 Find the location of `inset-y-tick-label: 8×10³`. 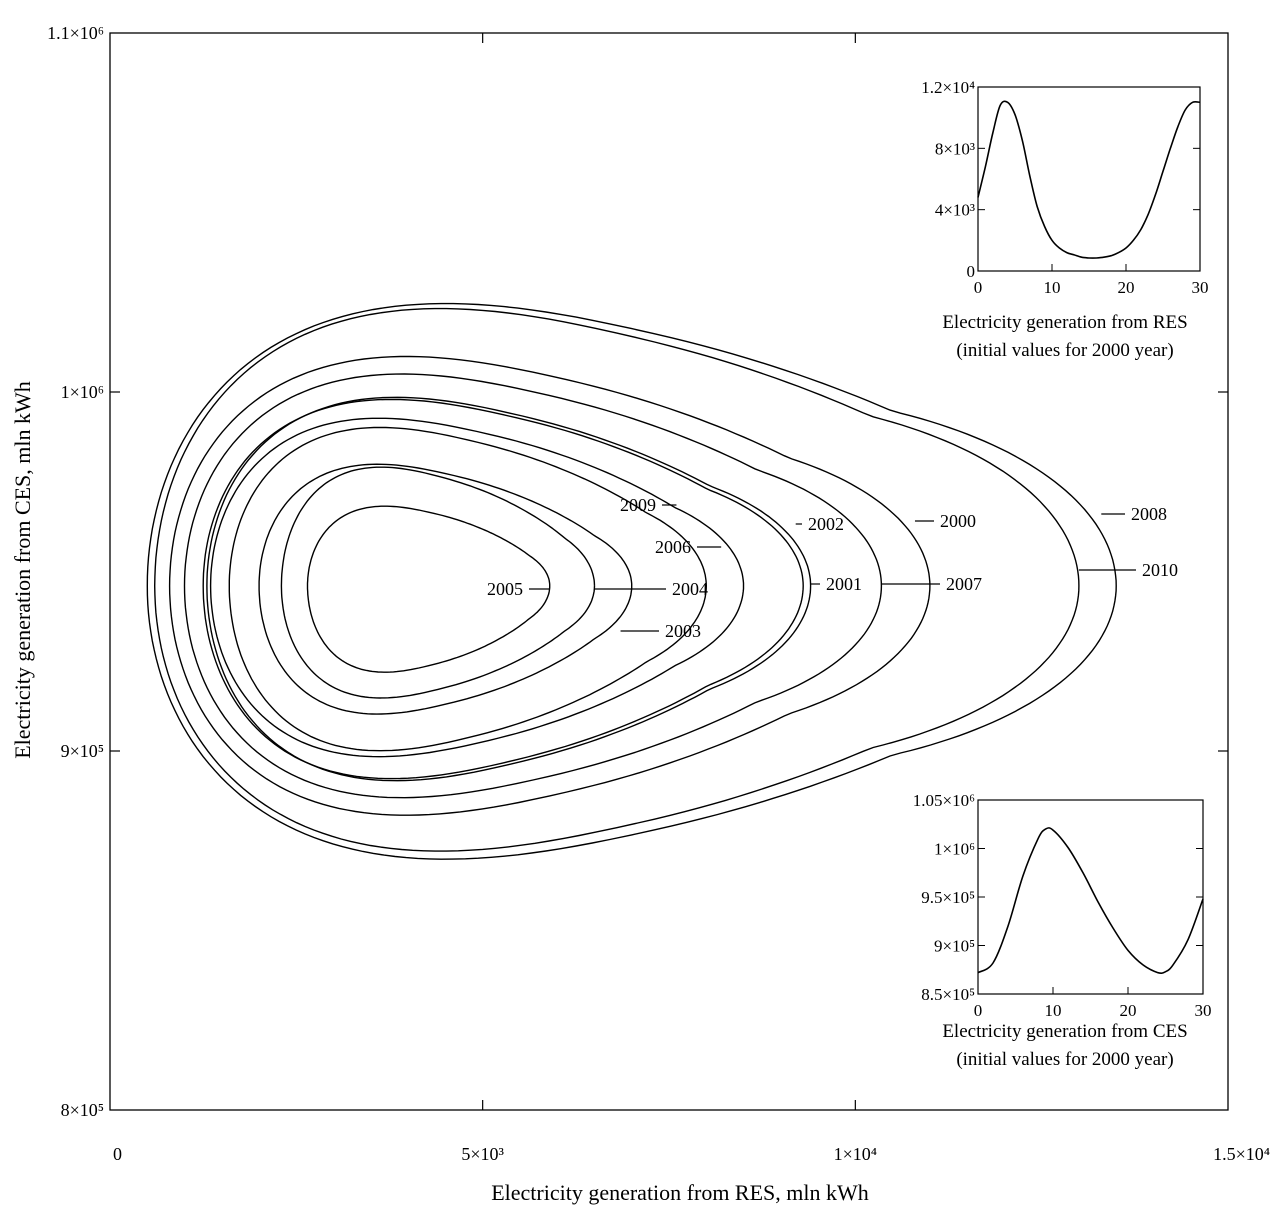

inset-y-tick-label: 8×10³ is located at coordinates (955, 148).